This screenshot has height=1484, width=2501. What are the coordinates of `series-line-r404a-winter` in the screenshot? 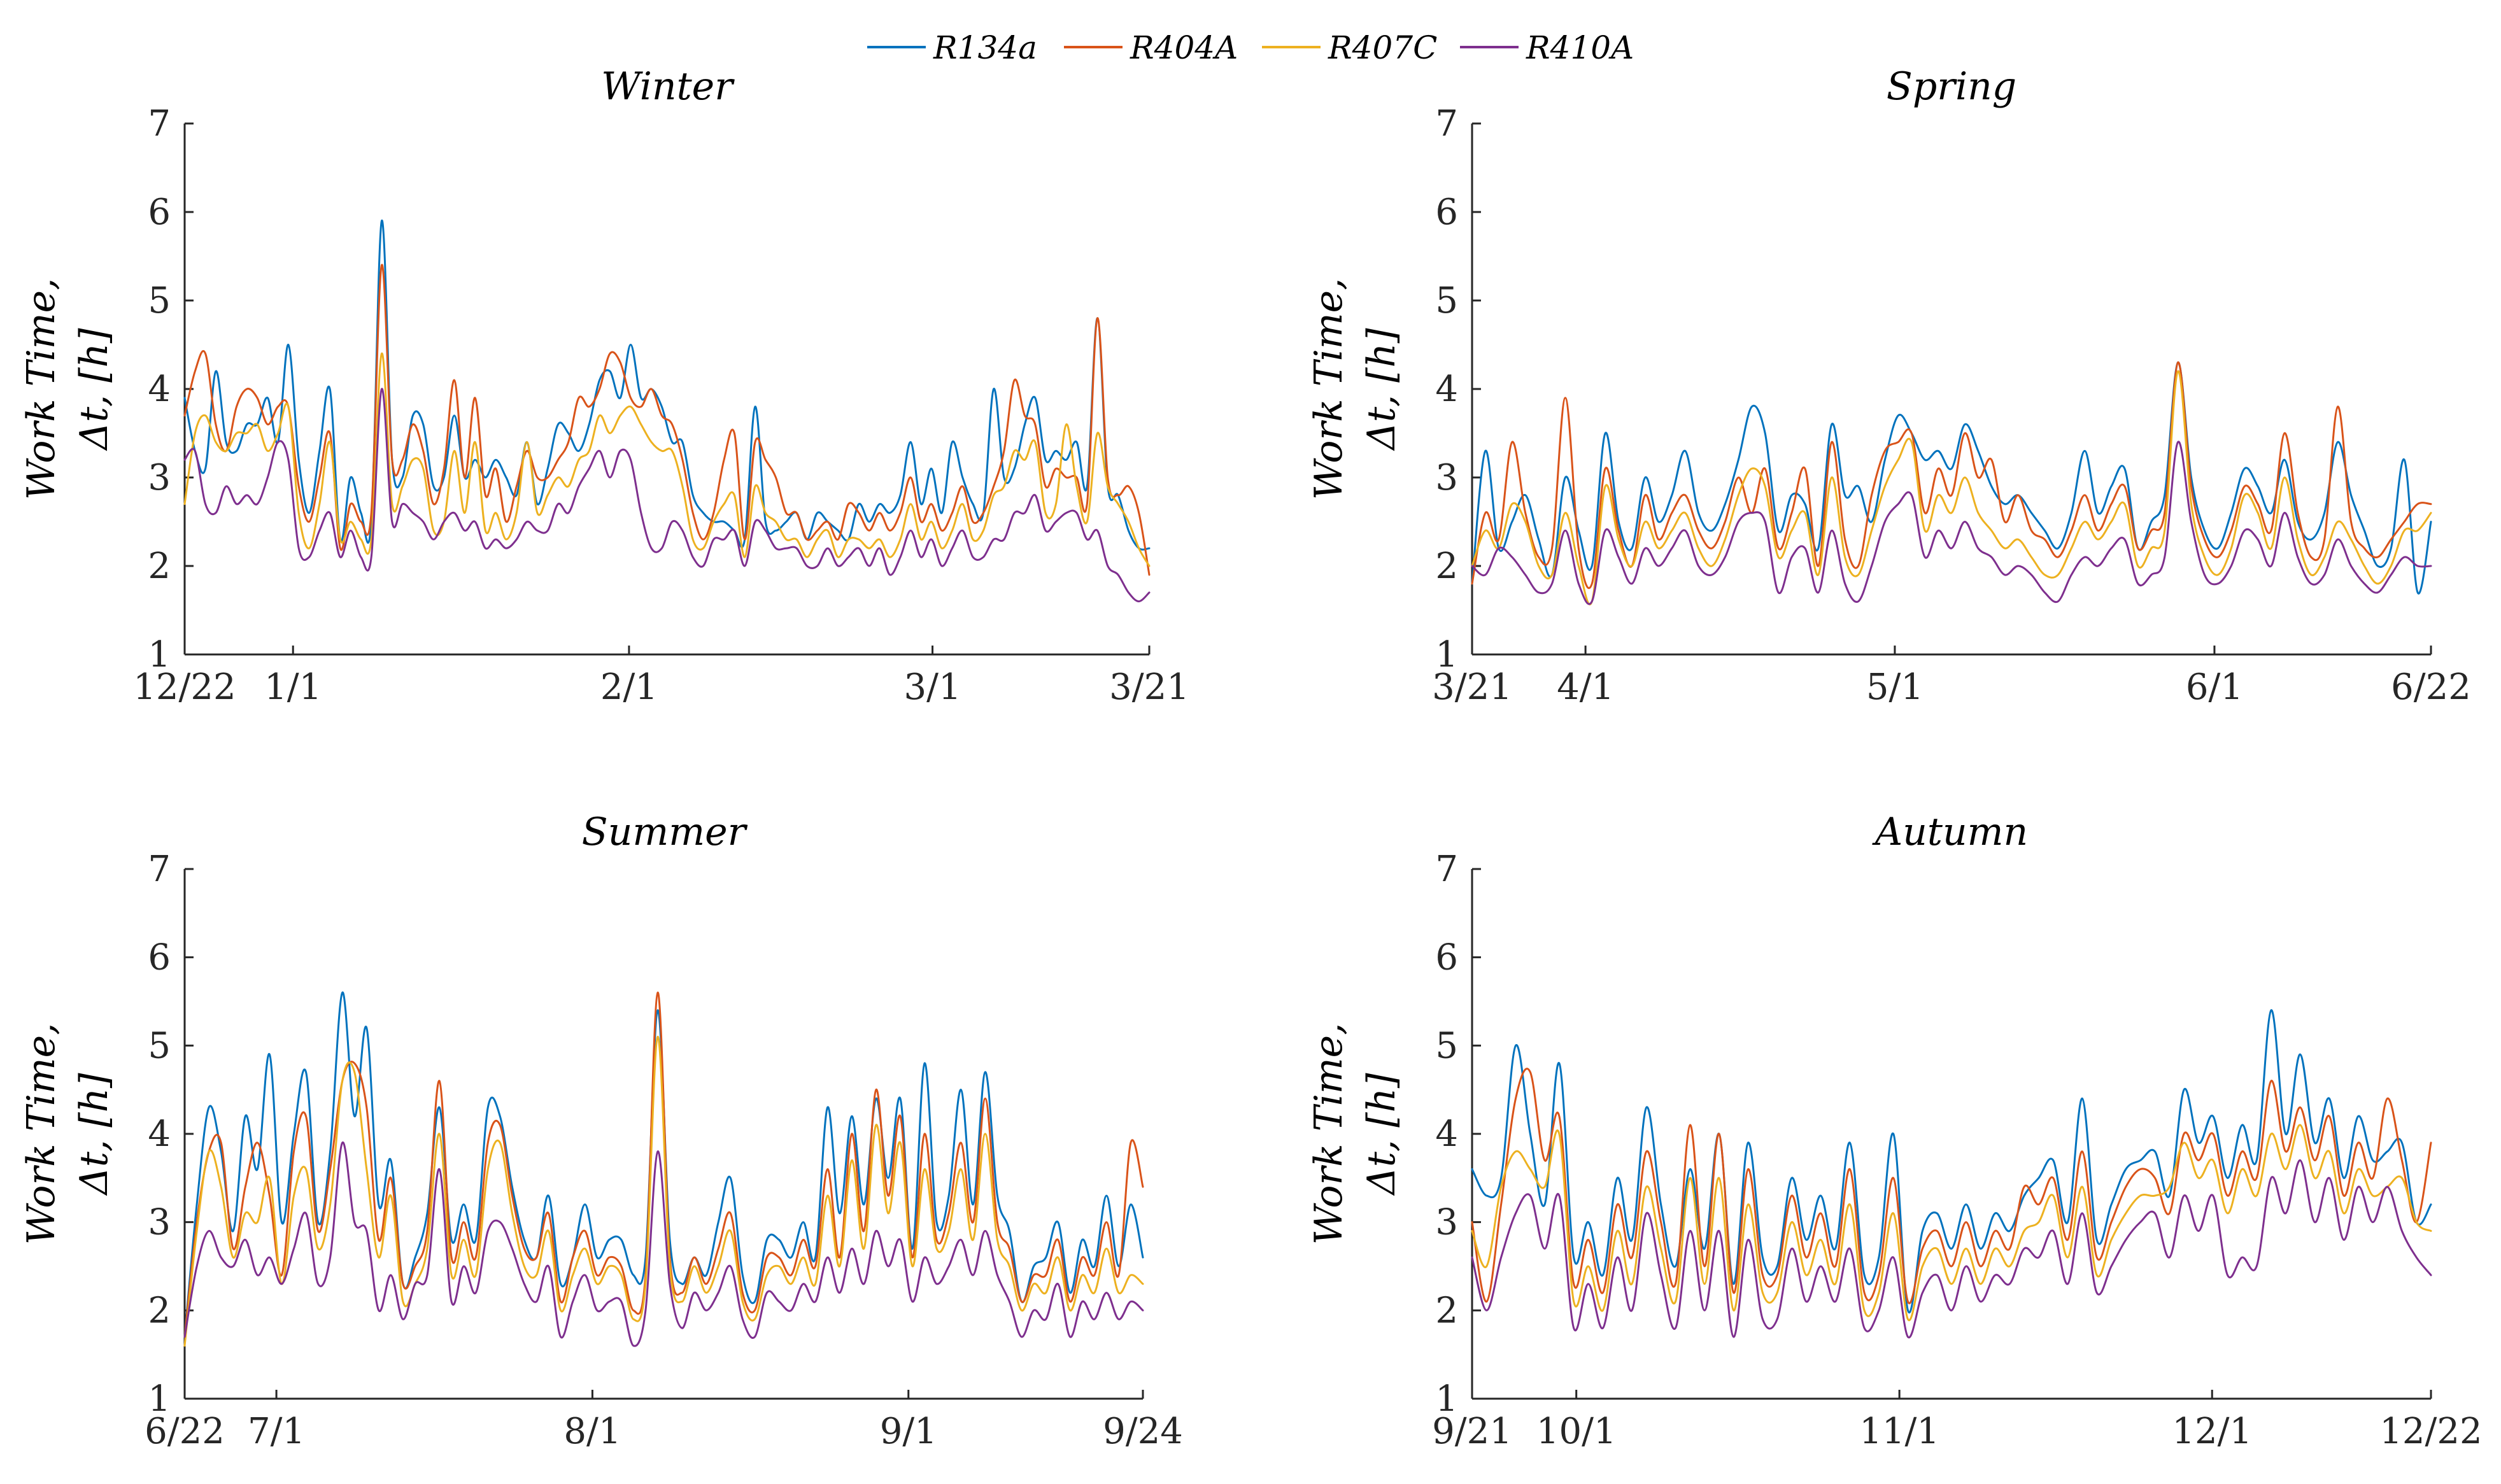 It's located at (667, 420).